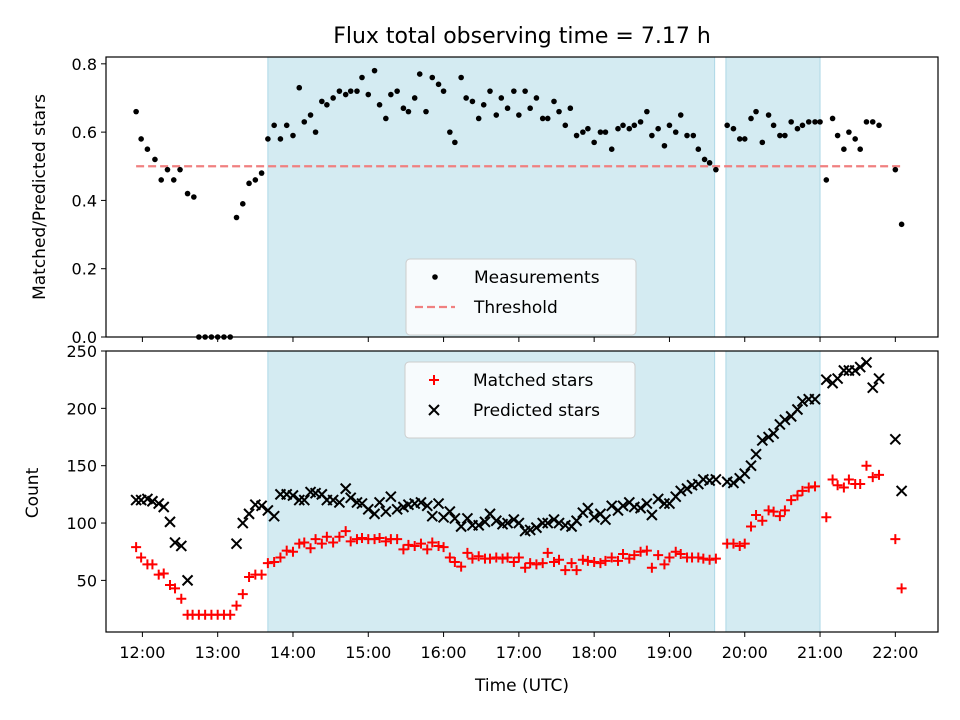 Image resolution: width=960 pixels, height=720 pixels. I want to click on legend-box, so click(521, 297).